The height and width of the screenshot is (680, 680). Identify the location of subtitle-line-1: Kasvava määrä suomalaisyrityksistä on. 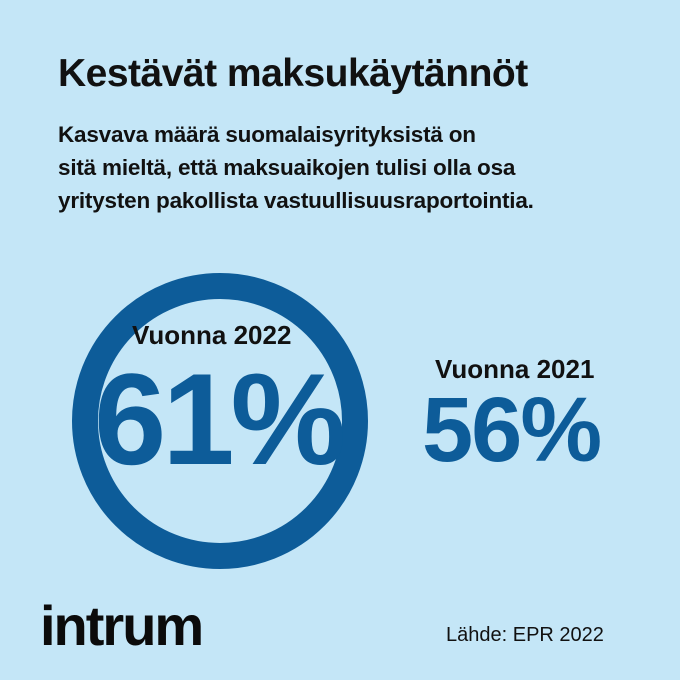
(267, 134).